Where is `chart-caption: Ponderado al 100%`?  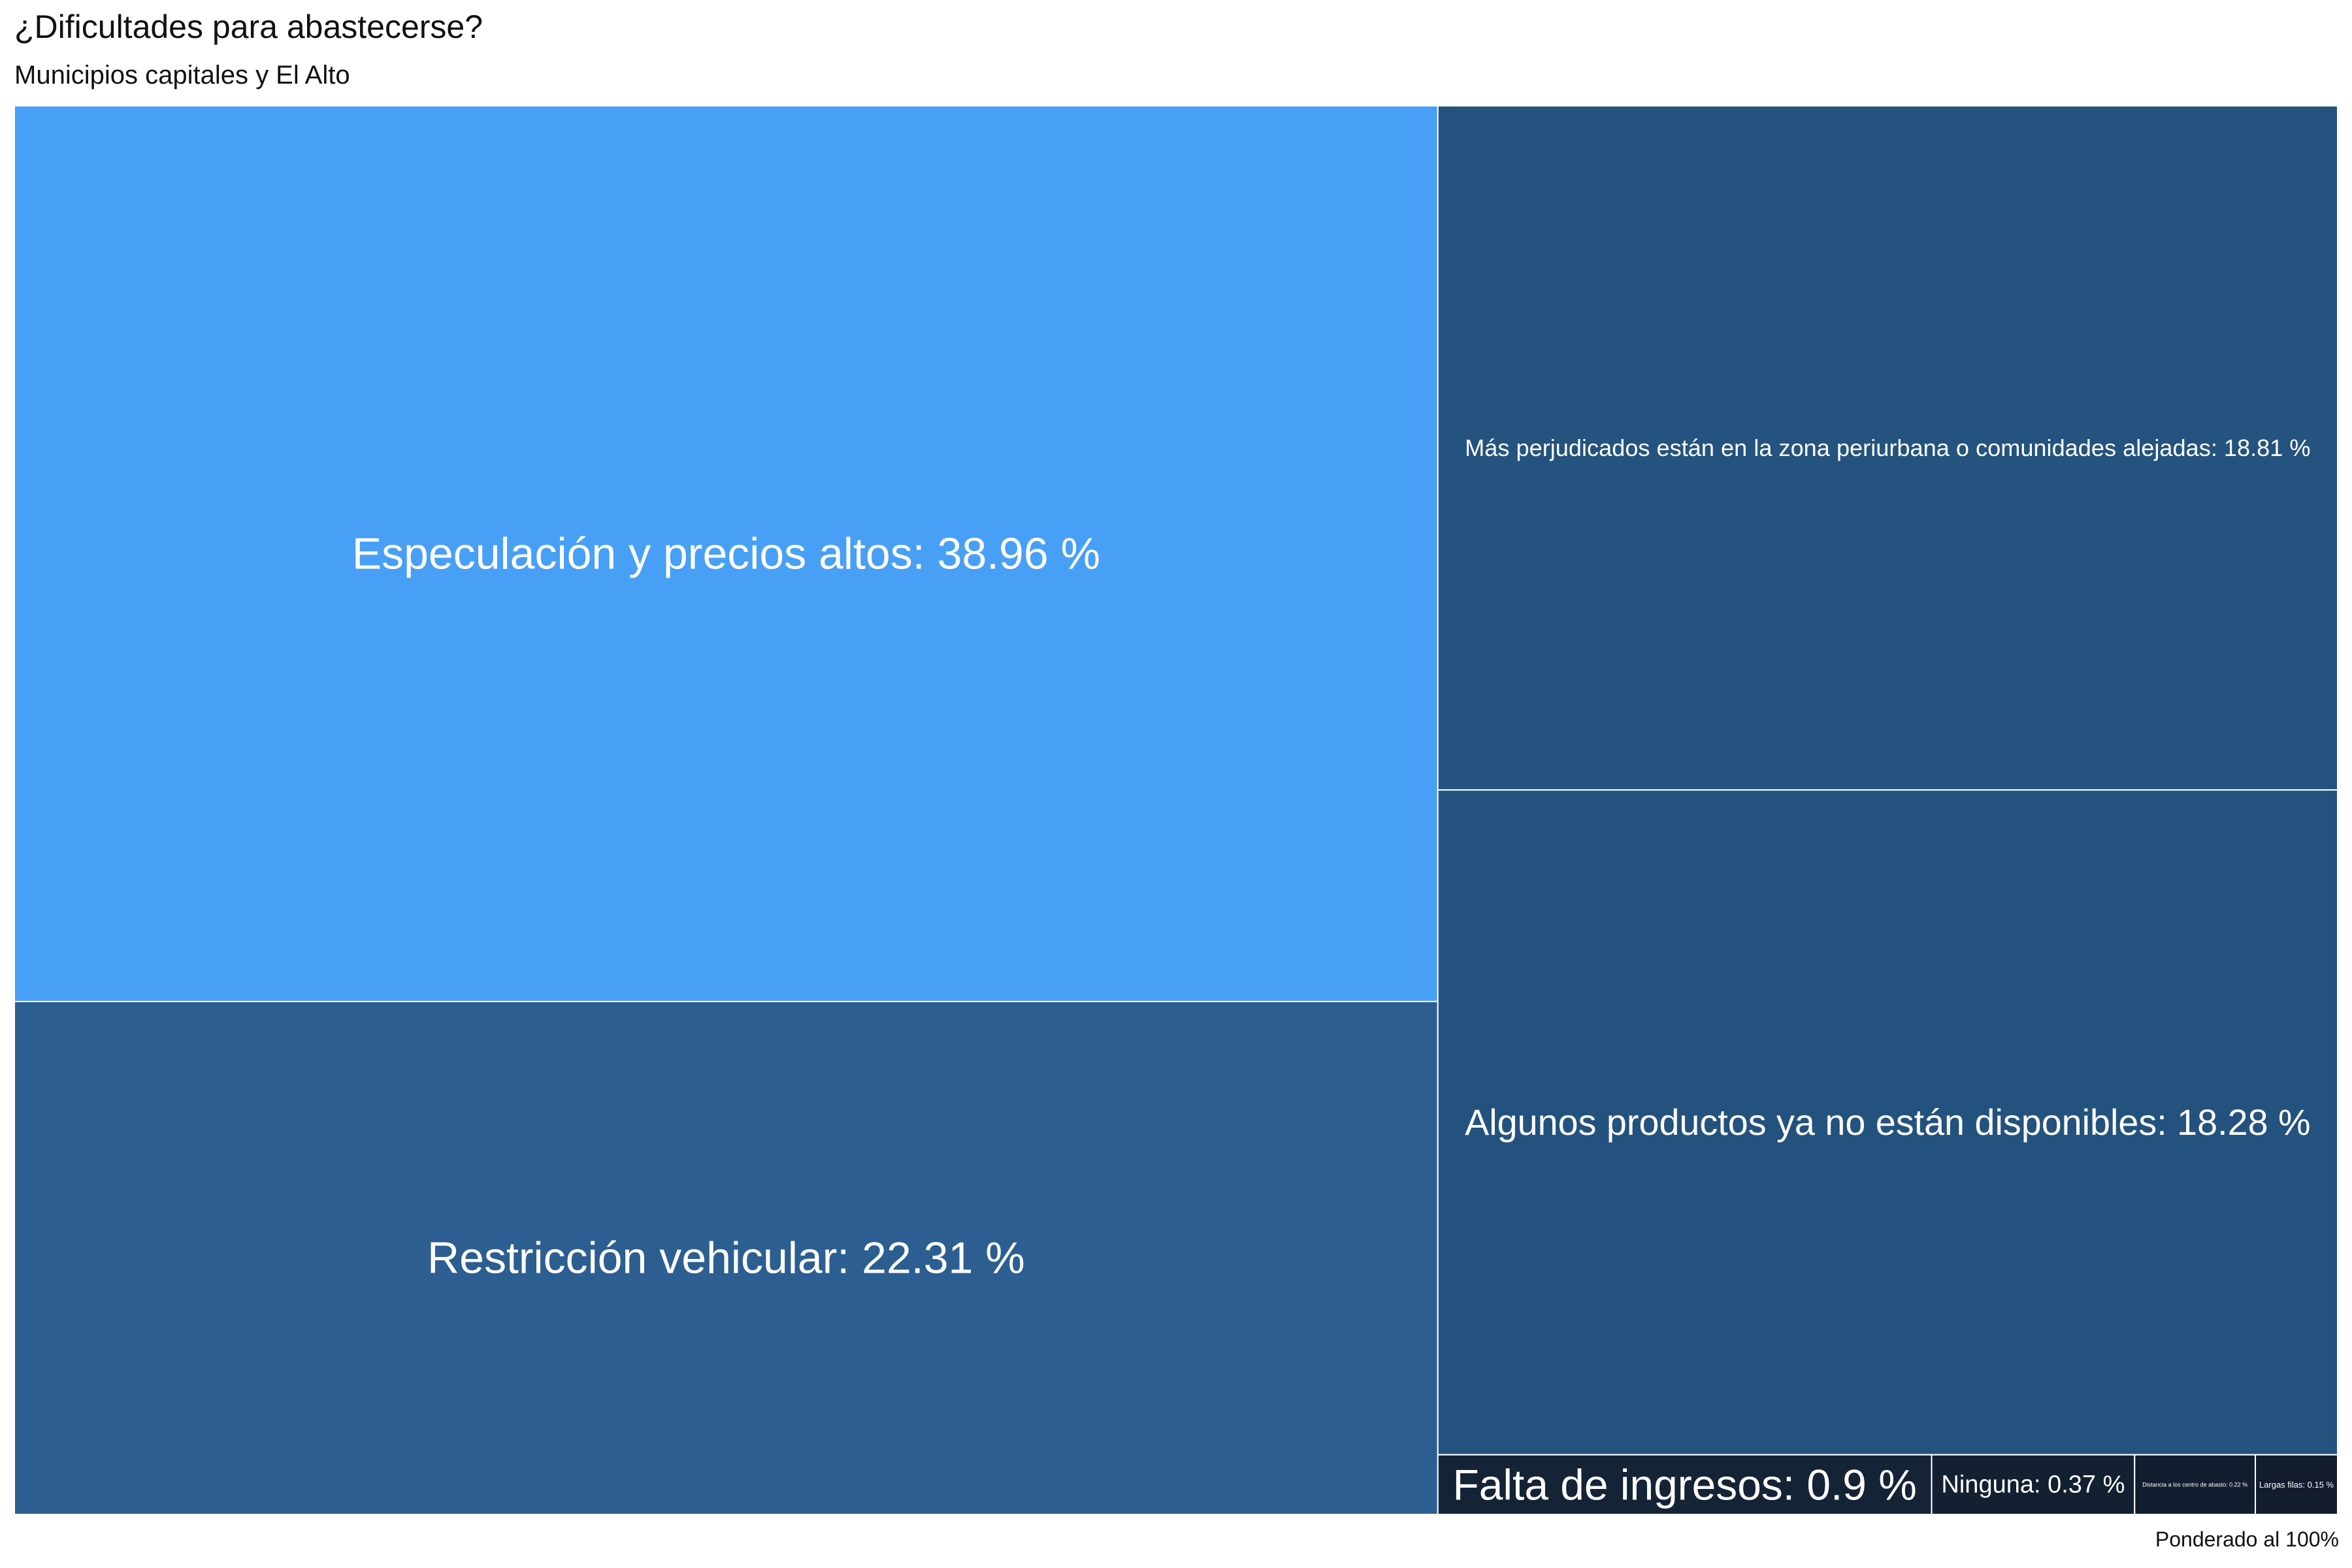
chart-caption: Ponderado al 100% is located at coordinates (2247, 1539).